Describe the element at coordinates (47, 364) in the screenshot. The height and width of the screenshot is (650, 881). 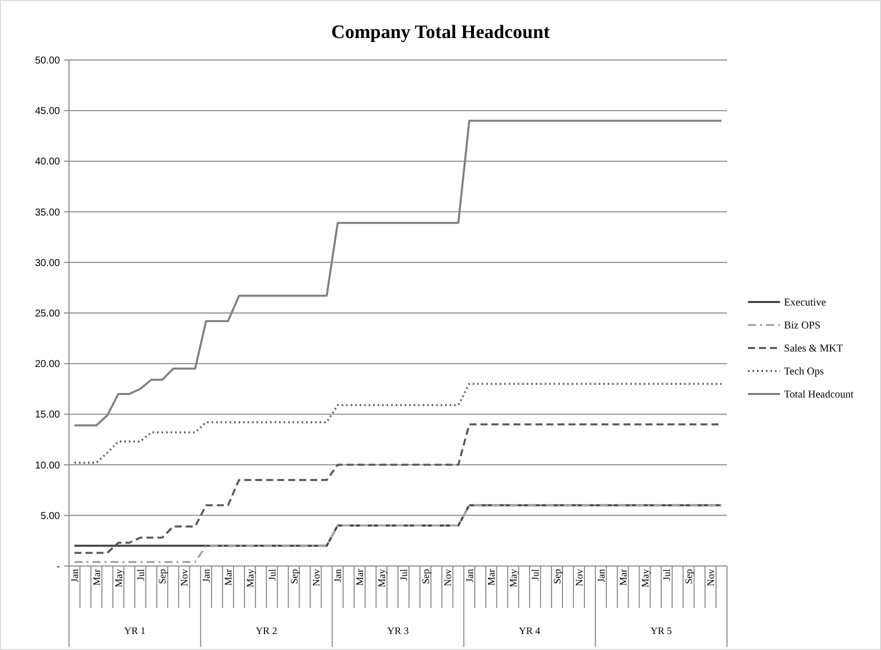
I see `y-tick-label: 20.00` at that location.